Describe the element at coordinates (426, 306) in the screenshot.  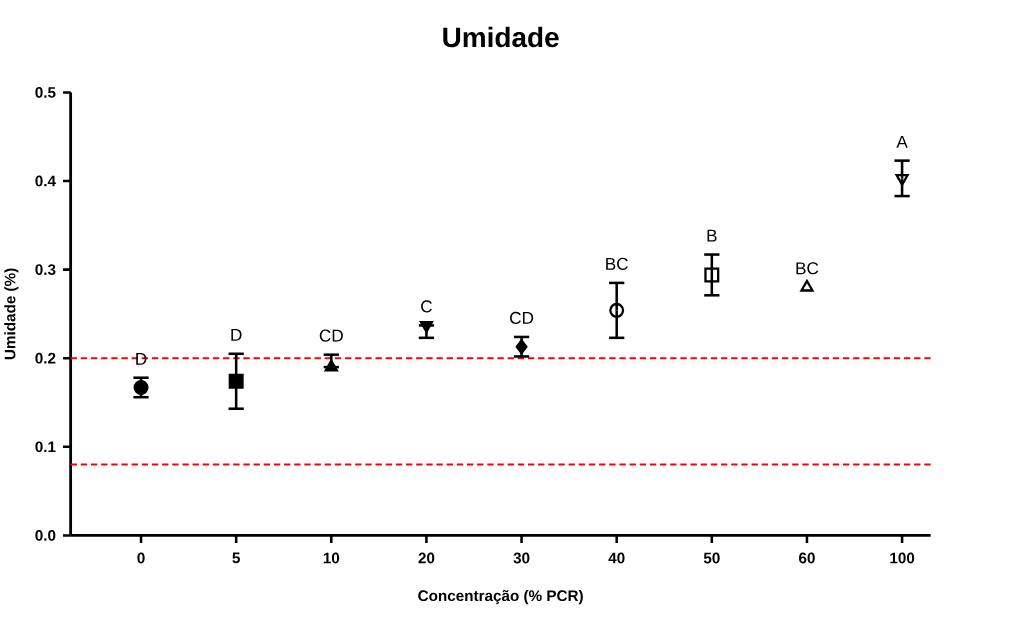
I see `annotation: C` at that location.